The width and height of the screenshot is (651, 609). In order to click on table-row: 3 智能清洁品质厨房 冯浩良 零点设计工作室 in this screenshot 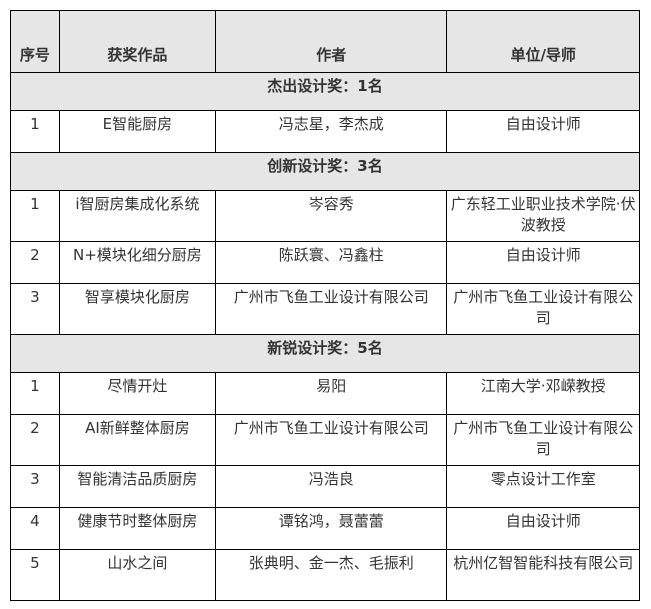, I will do `click(325, 486)`.